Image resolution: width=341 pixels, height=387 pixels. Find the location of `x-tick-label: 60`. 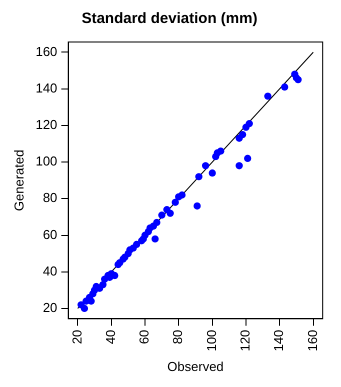

x-tick-label: 60 is located at coordinates (144, 337).